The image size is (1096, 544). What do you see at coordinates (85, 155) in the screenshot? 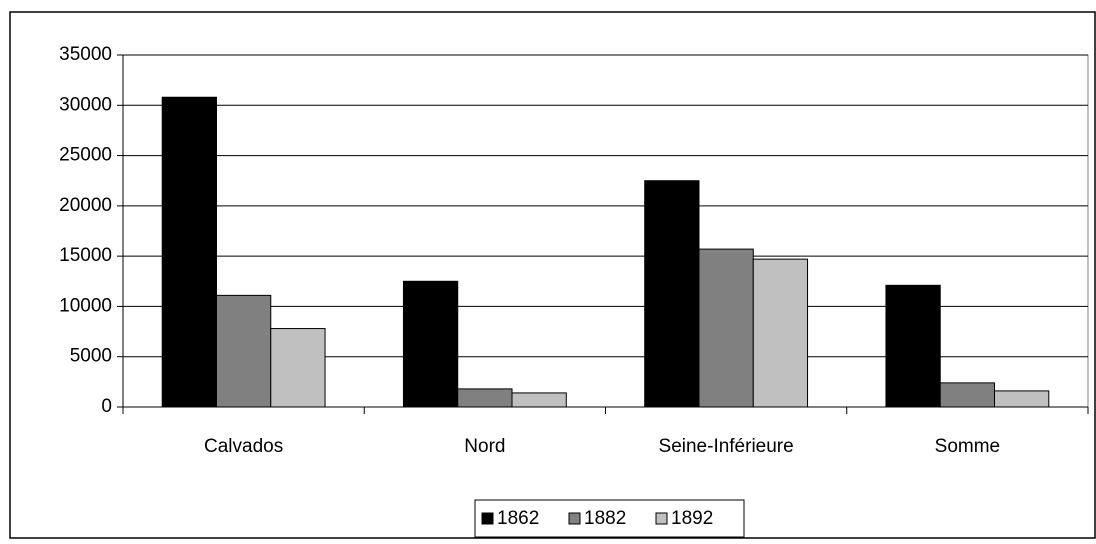
I see `y-tick-label: 25000` at bounding box center [85, 155].